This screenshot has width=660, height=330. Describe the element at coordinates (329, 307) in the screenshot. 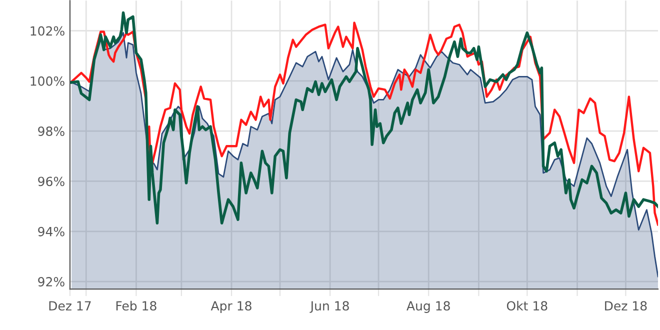

I see `x-tick-label: Jun 18` at that location.